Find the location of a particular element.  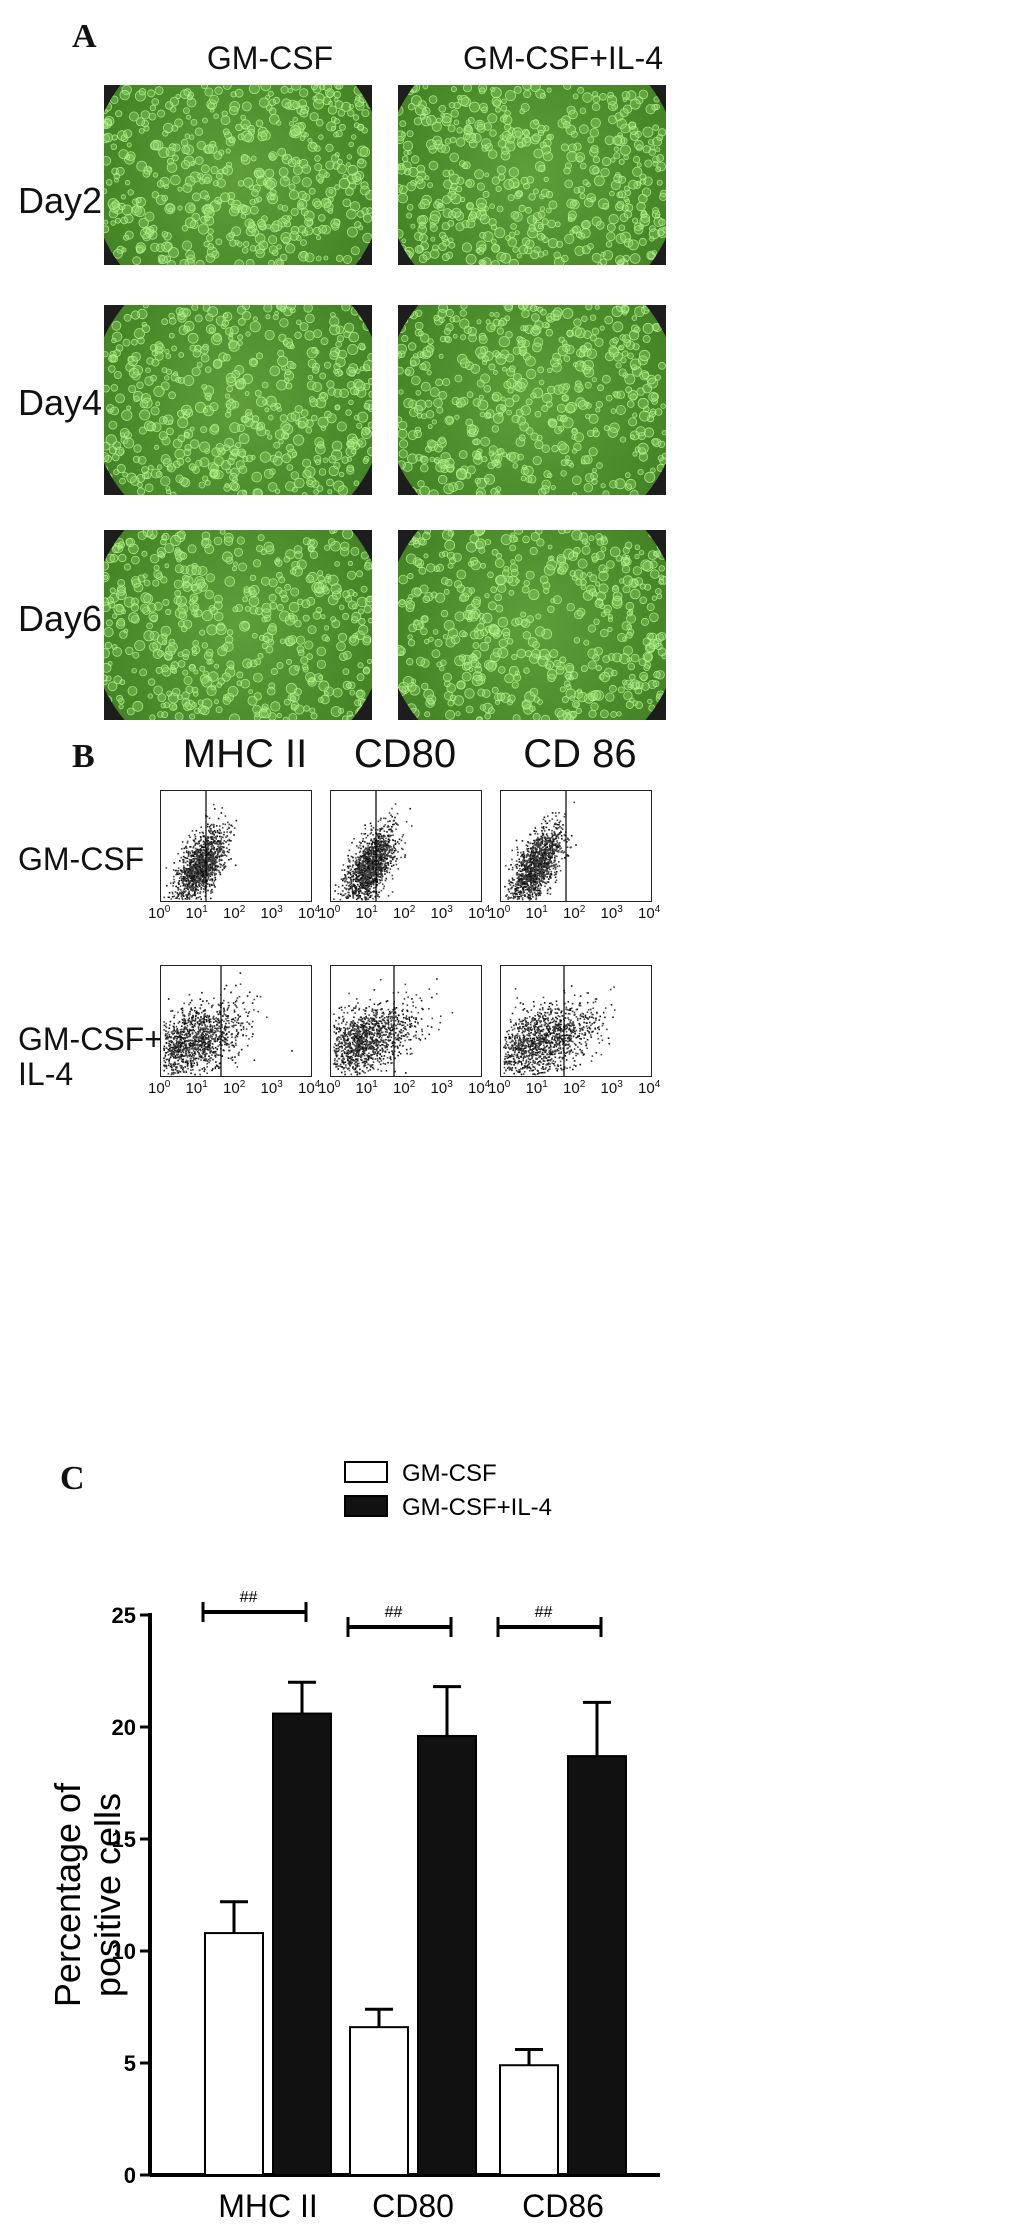

x-category-label: MHC II is located at coordinates (268, 2206).